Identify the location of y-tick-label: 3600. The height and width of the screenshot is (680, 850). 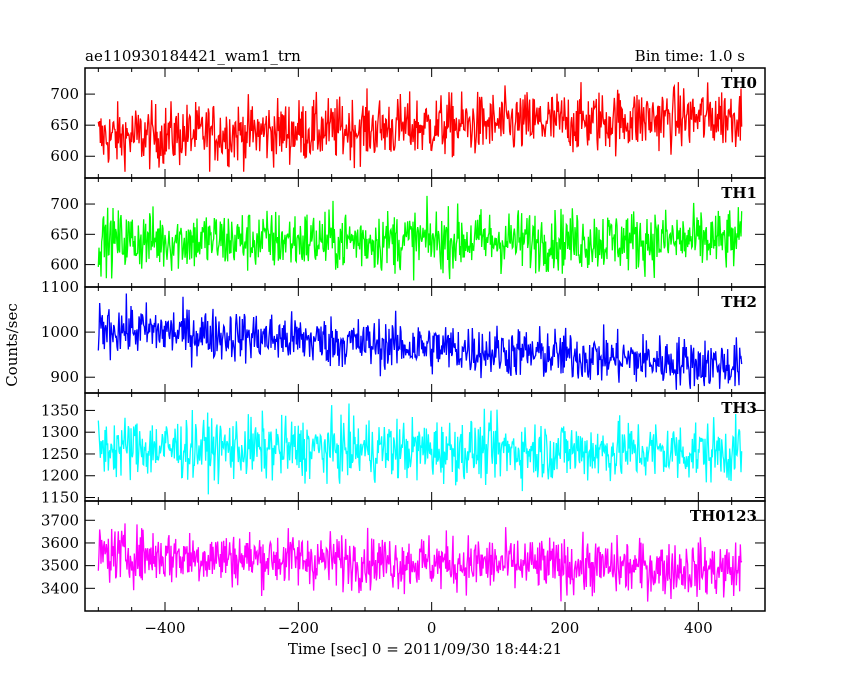
(60, 543).